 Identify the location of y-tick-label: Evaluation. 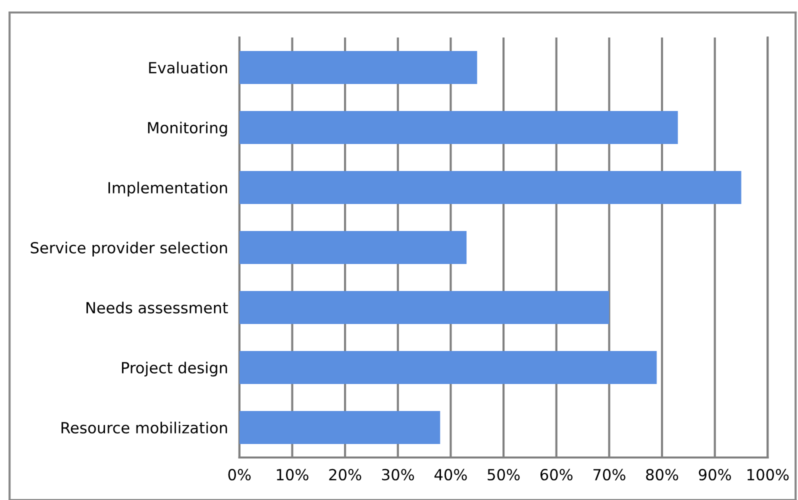
(188, 68).